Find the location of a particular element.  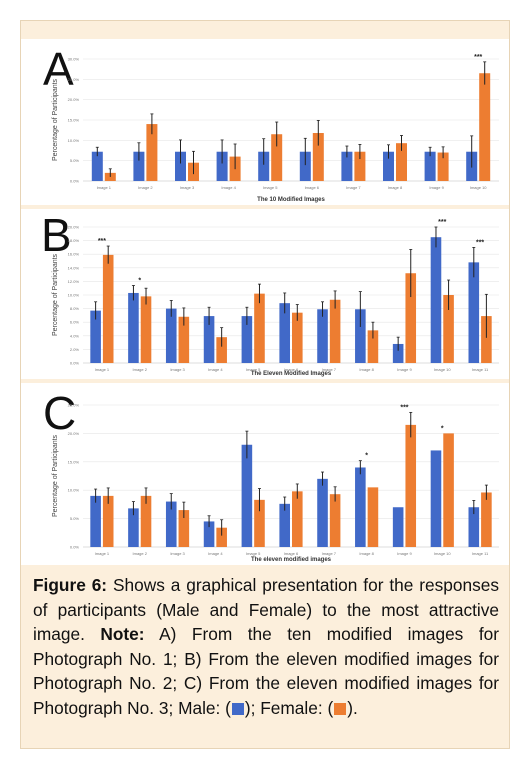

panel-label-a: A is located at coordinates (58, 69).